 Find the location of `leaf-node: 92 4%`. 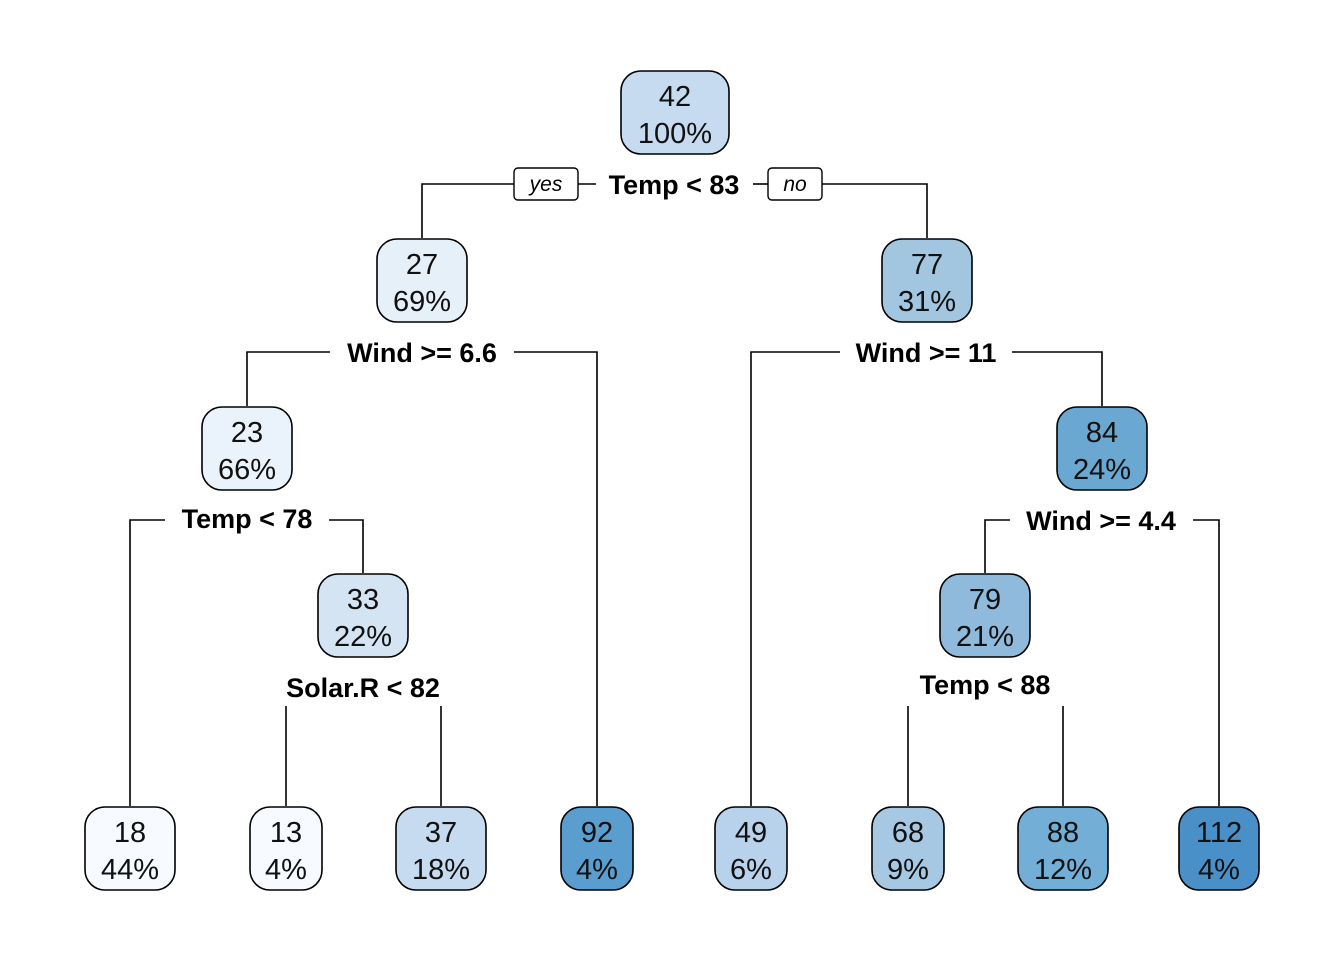

leaf-node: 92 4% is located at coordinates (597, 848).